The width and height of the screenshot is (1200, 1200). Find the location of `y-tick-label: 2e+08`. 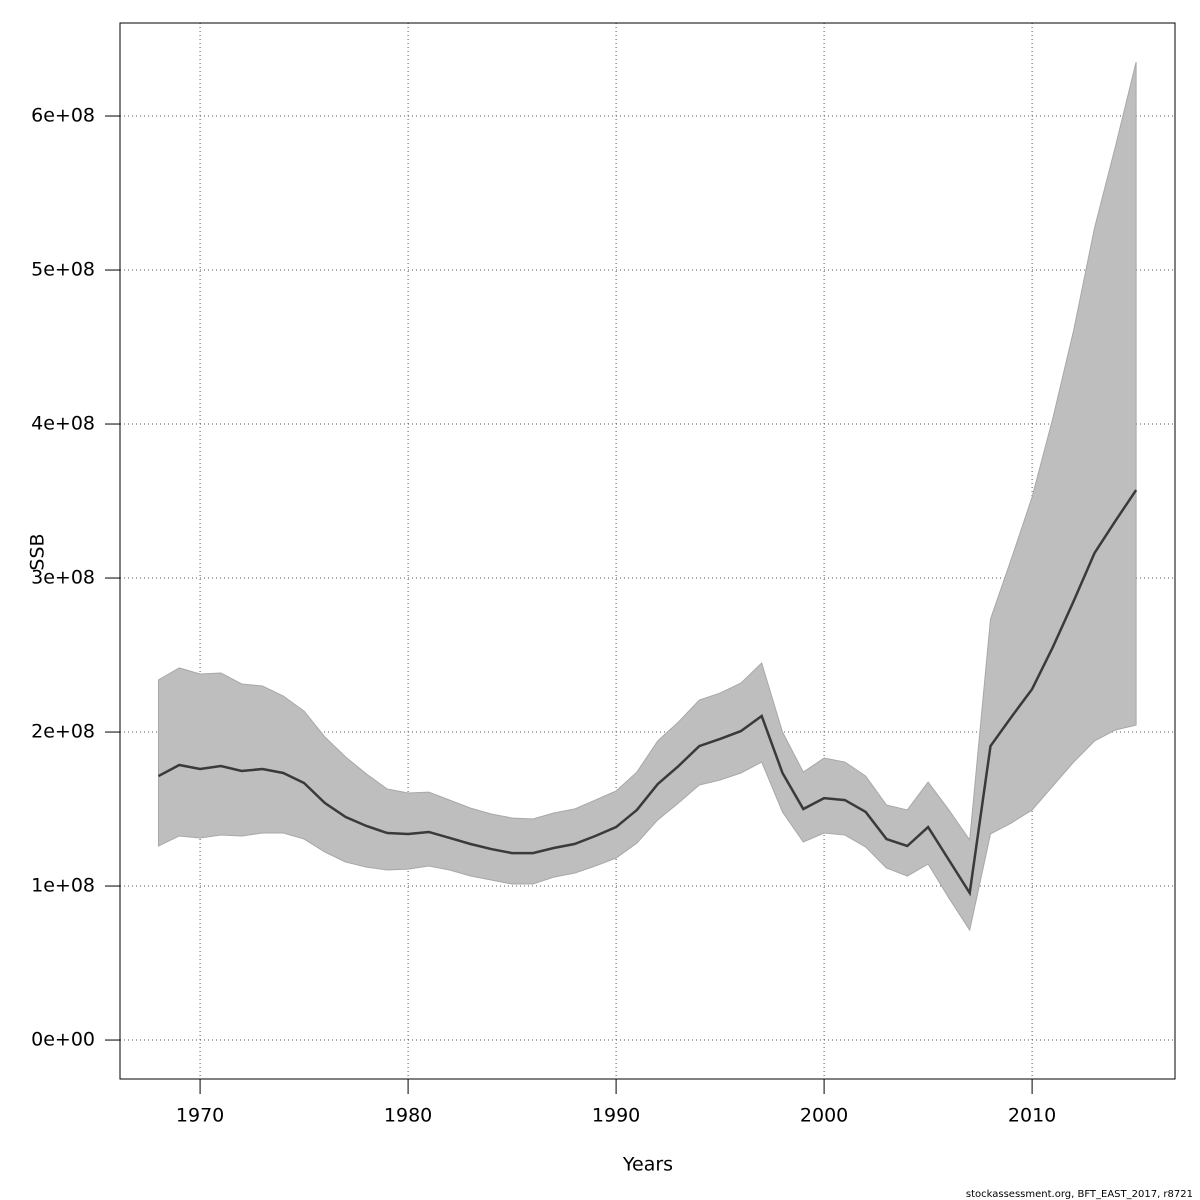

y-tick-label: 2e+08 is located at coordinates (63, 732).